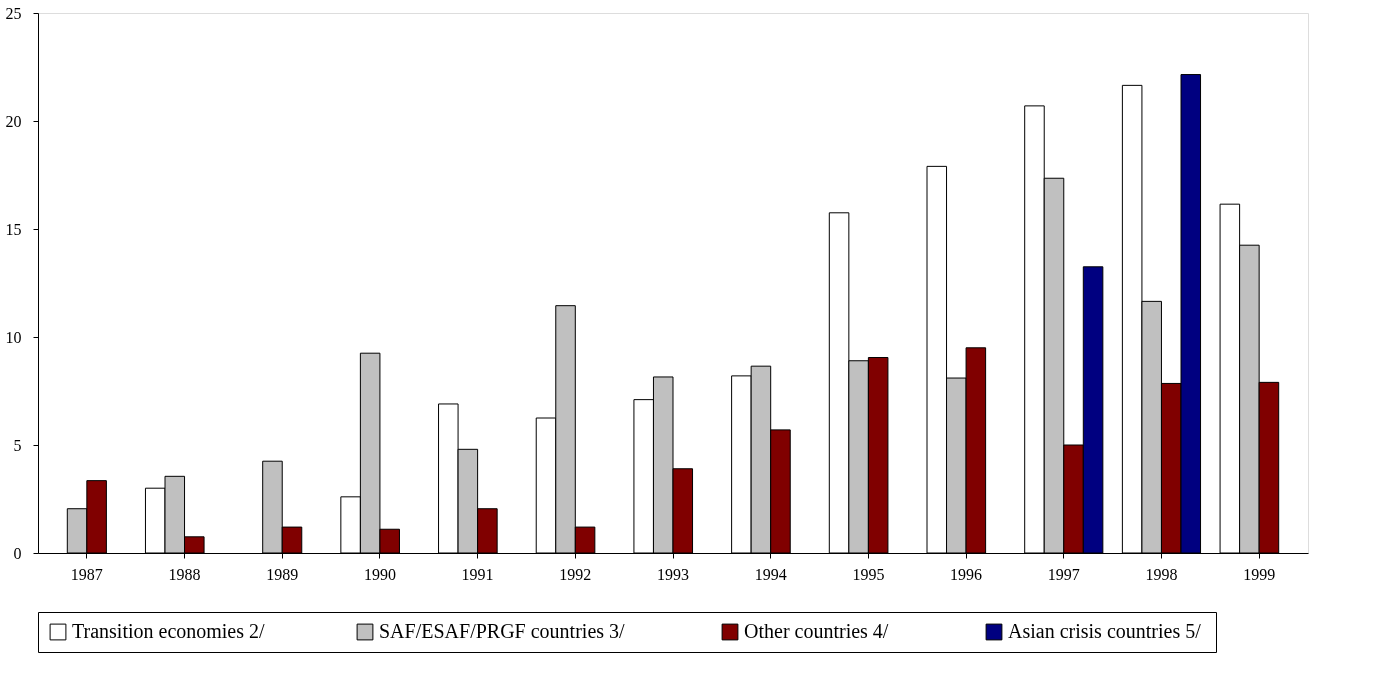  Describe the element at coordinates (477, 574) in the screenshot. I see `x-tick-label: 1991` at that location.